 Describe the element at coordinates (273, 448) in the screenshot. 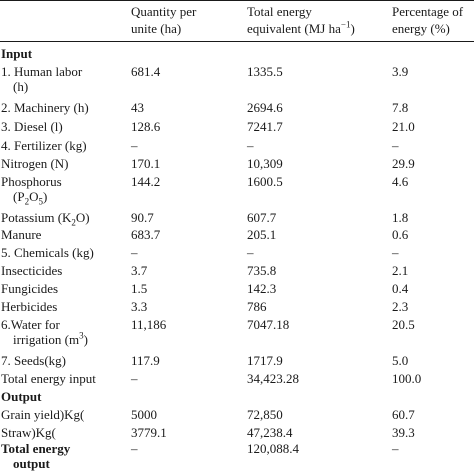

I see `row-energy: 120,088.4` at that location.